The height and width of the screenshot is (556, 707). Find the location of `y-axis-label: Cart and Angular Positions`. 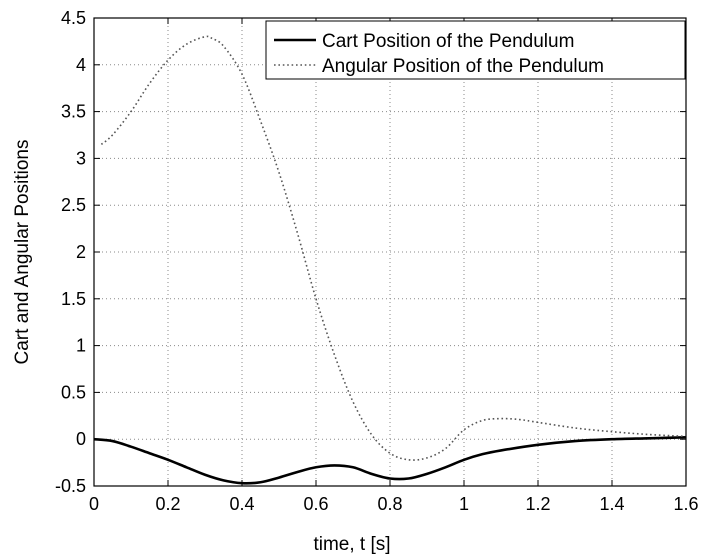

y-axis-label: Cart and Angular Positions is located at coordinates (22, 252).